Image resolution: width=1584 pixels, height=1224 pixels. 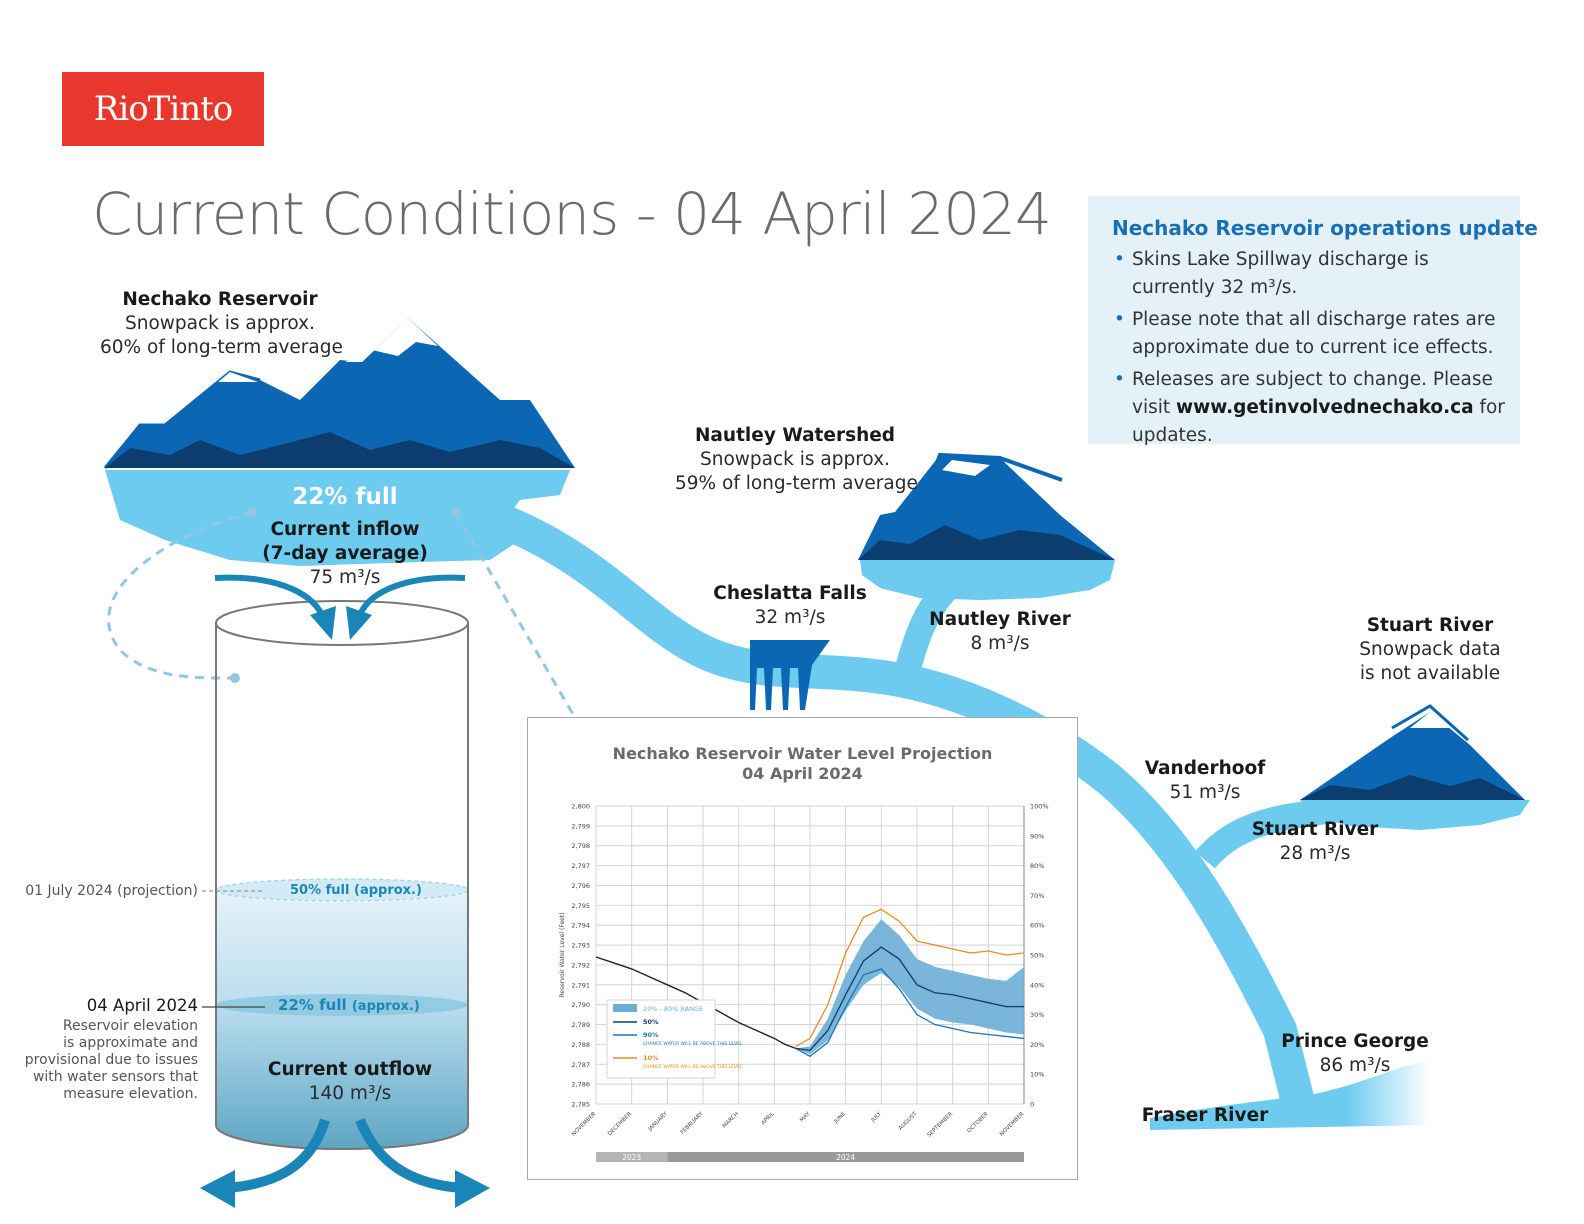 I want to click on y-tick-label: 2,800, so click(x=580, y=807).